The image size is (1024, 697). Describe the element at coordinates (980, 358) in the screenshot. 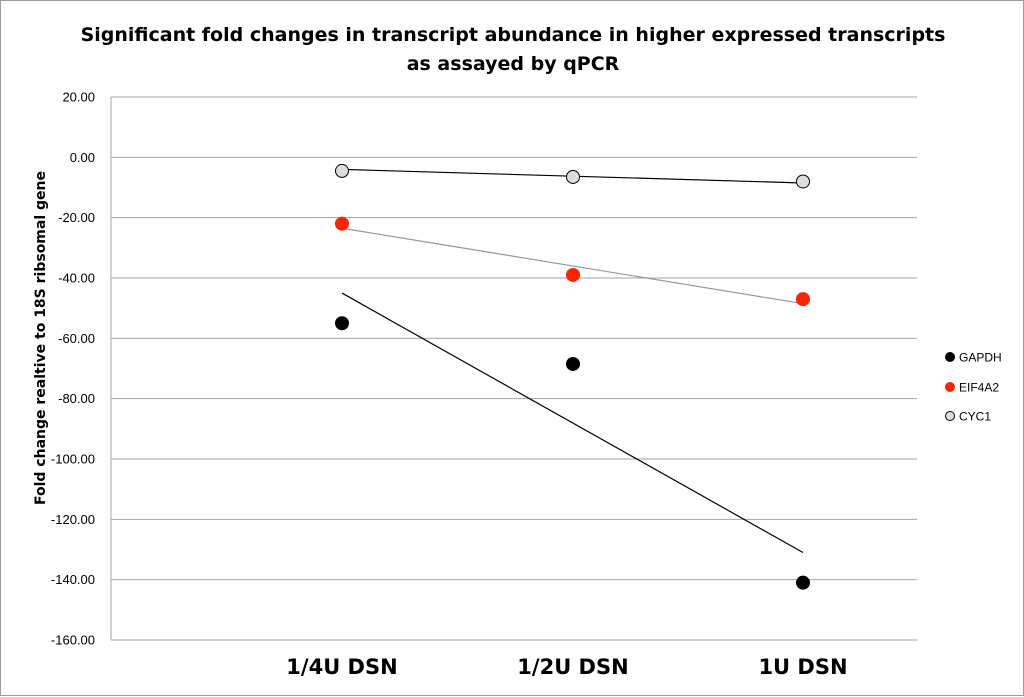

I see `legend-label-gapdh: GAPDH` at that location.